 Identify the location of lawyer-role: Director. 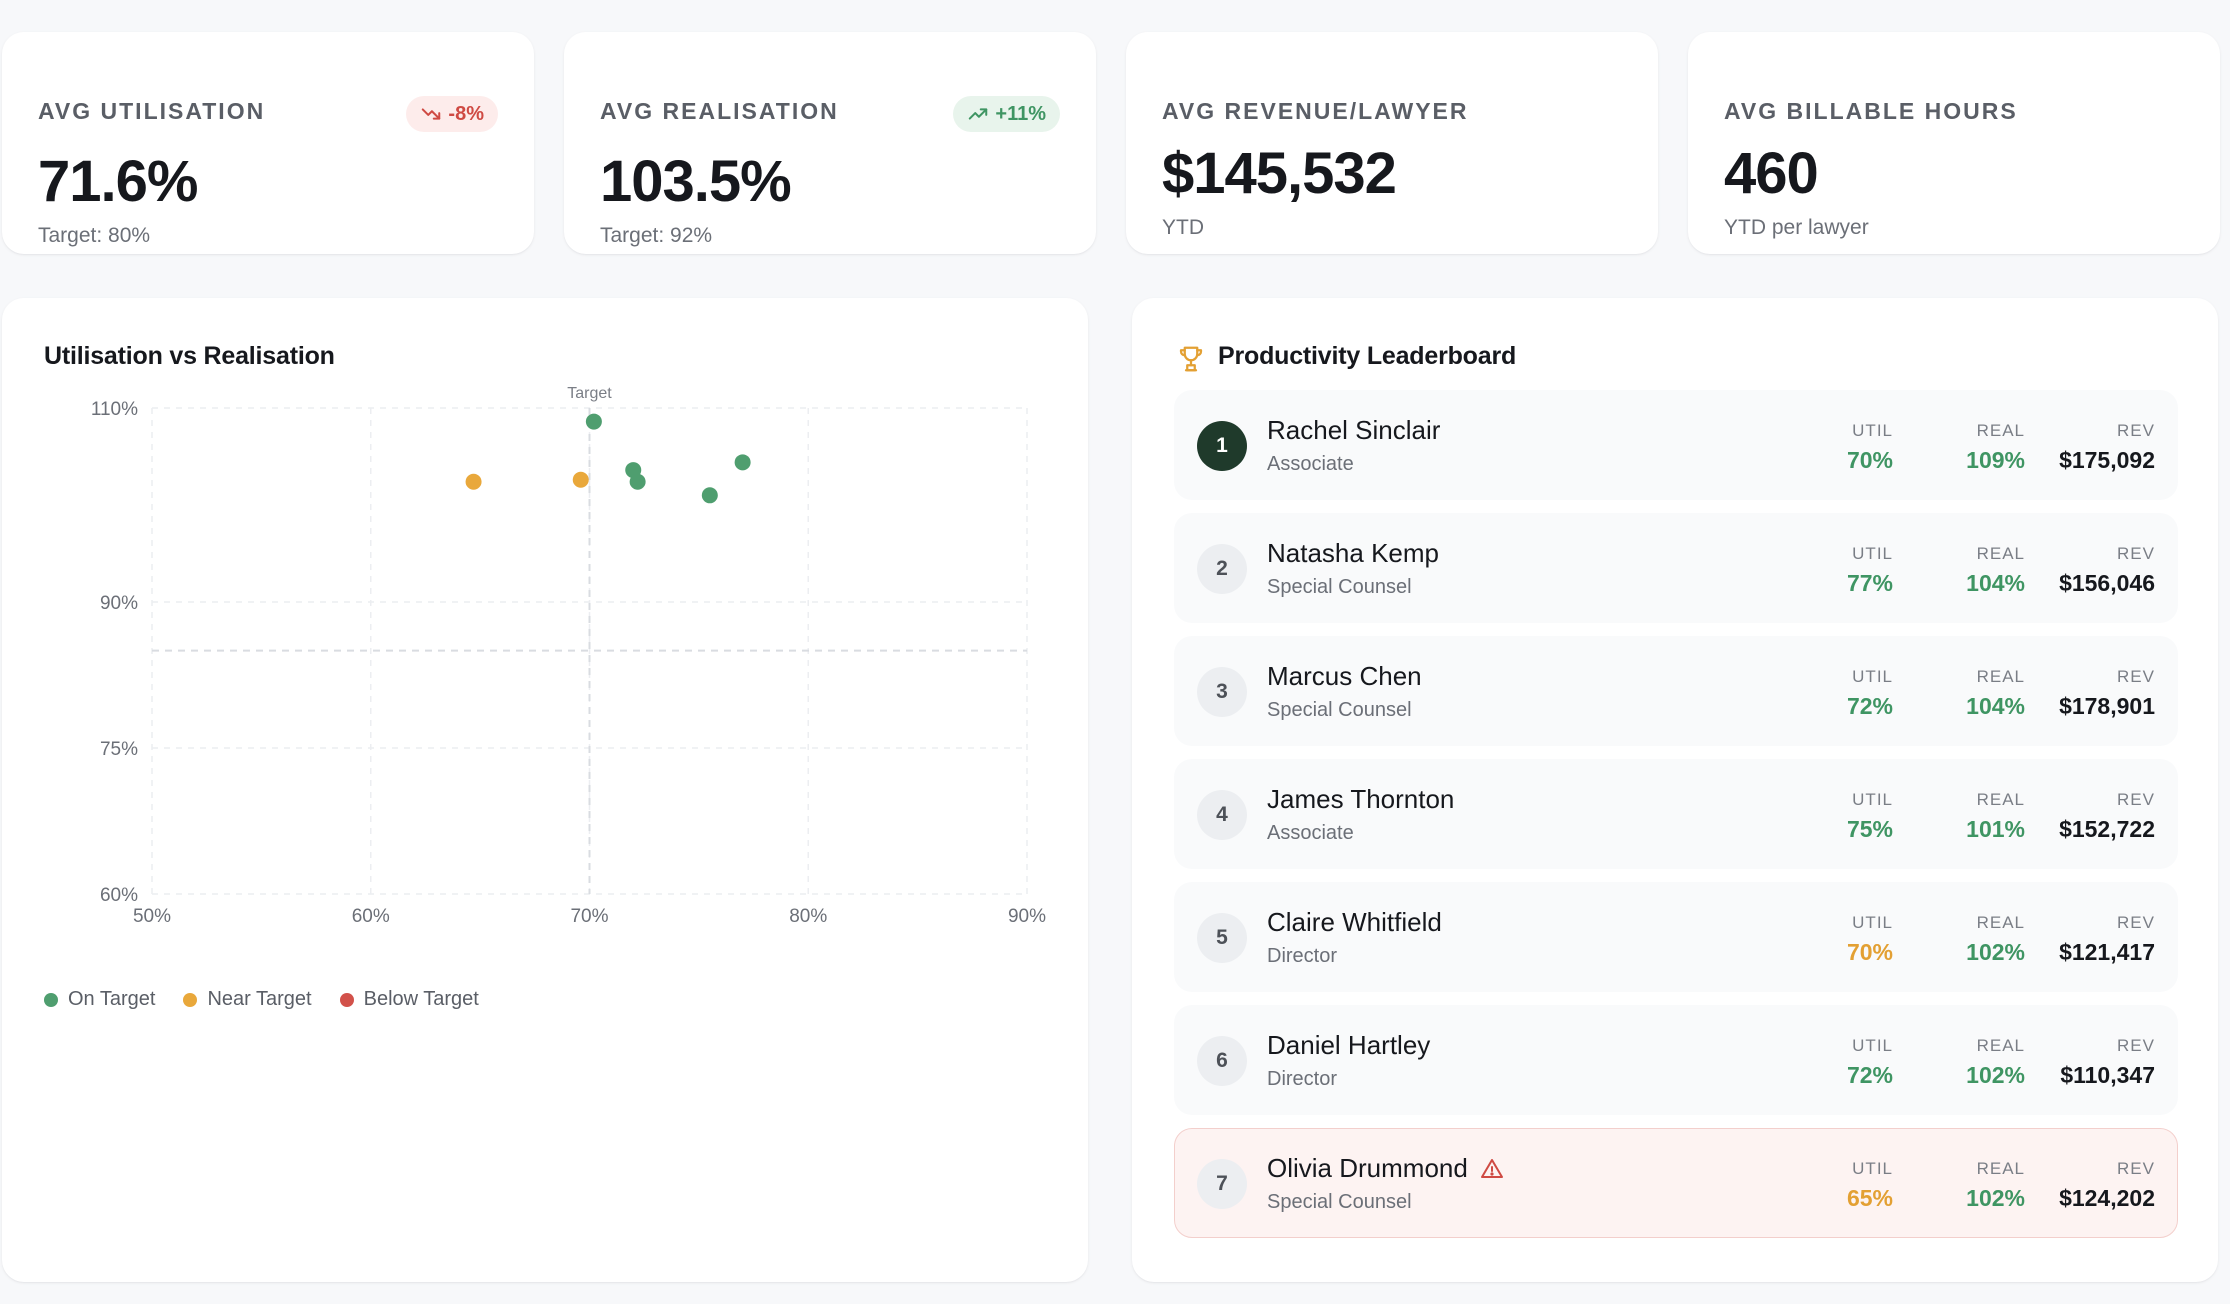
(1302, 956).